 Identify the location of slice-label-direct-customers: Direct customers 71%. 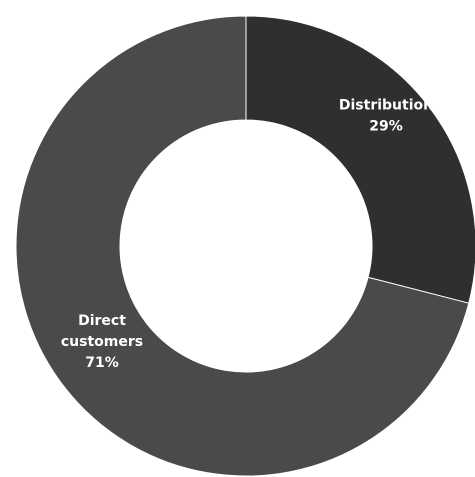
(102, 342).